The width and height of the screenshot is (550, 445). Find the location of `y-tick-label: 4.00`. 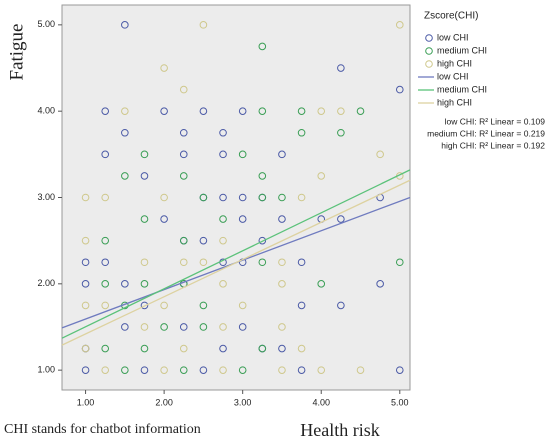

y-tick-label: 4.00 is located at coordinates (46, 111).